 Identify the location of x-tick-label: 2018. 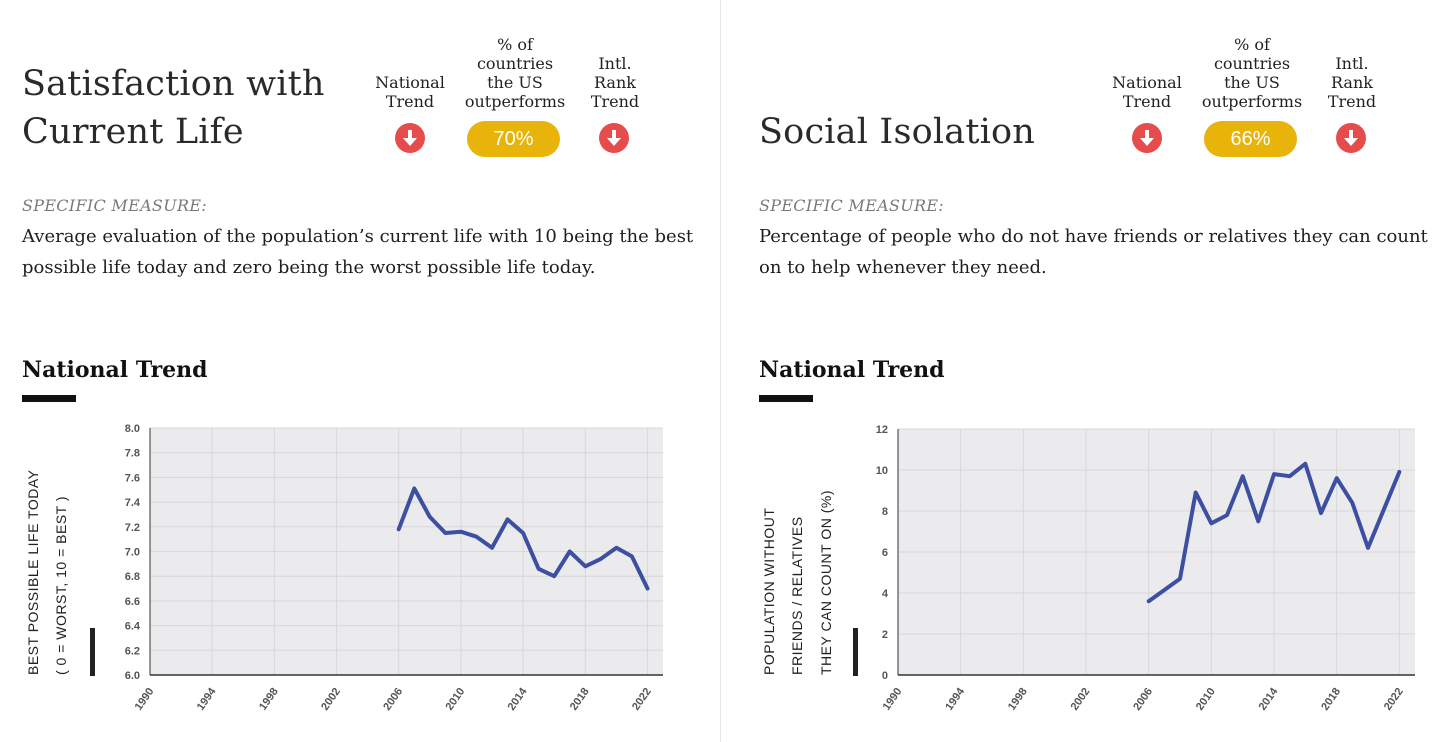
(580, 699).